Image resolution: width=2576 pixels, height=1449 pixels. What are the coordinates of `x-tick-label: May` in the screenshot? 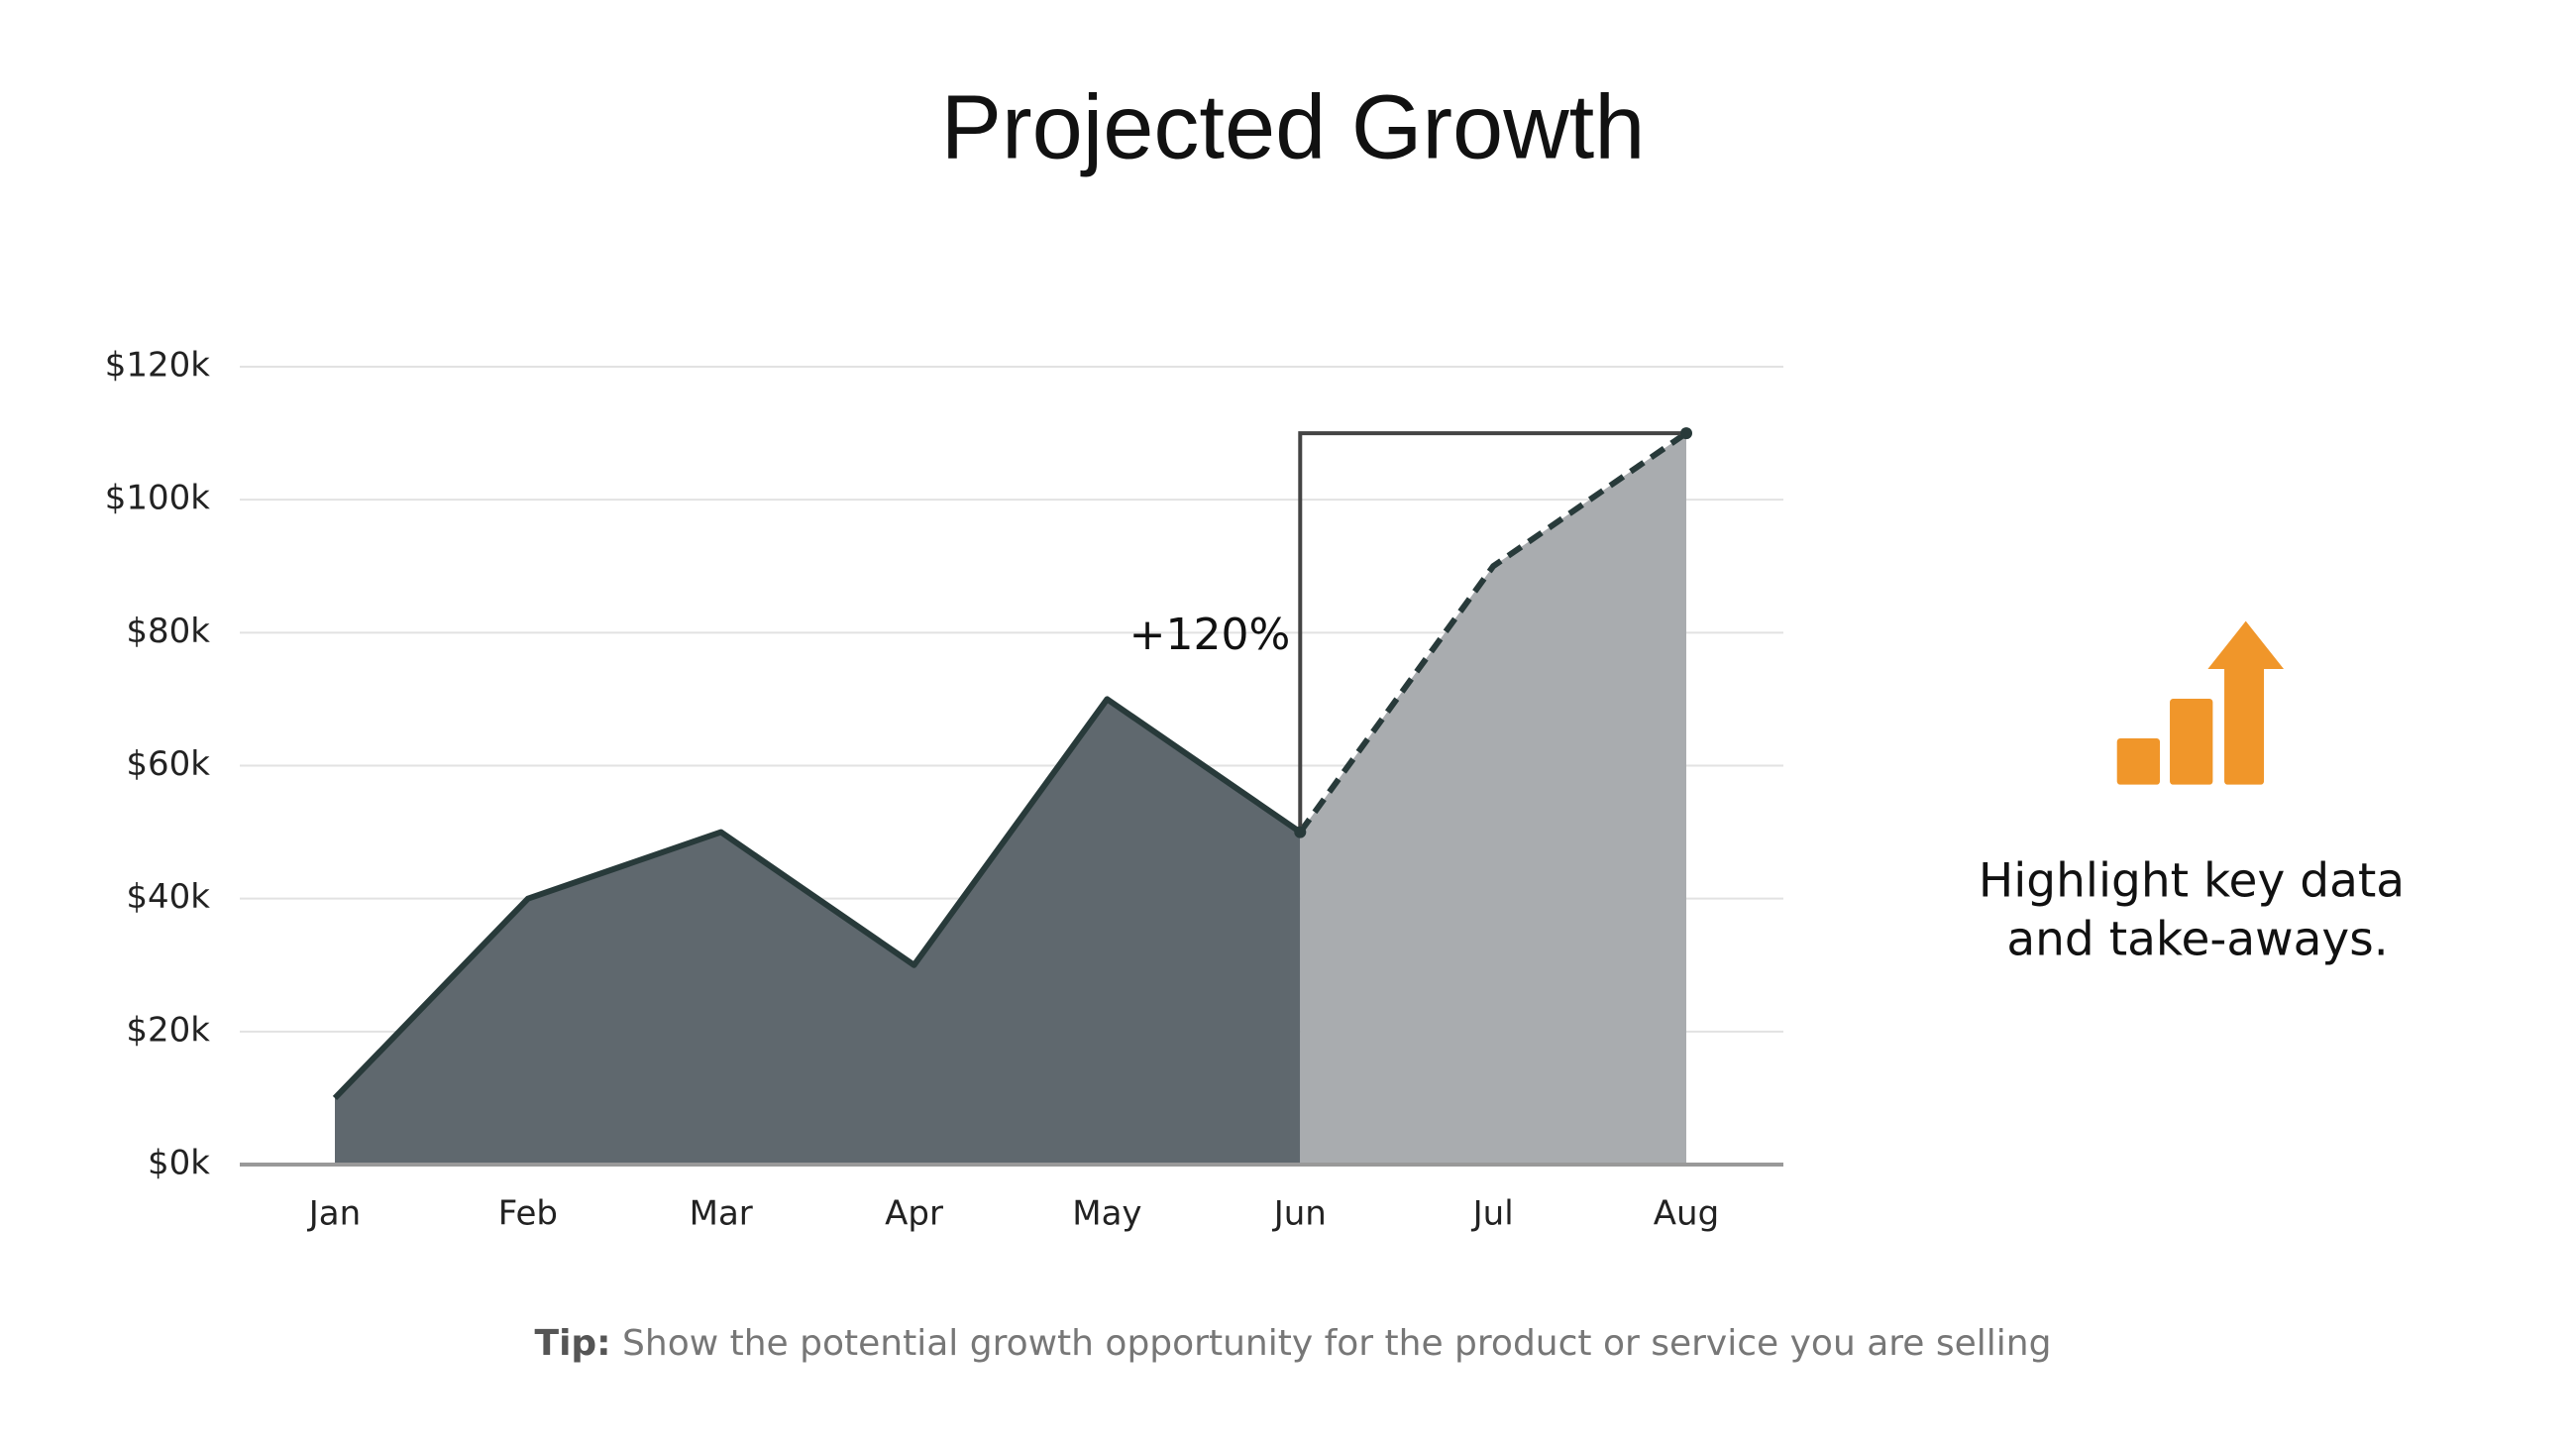 It's located at (1107, 1214).